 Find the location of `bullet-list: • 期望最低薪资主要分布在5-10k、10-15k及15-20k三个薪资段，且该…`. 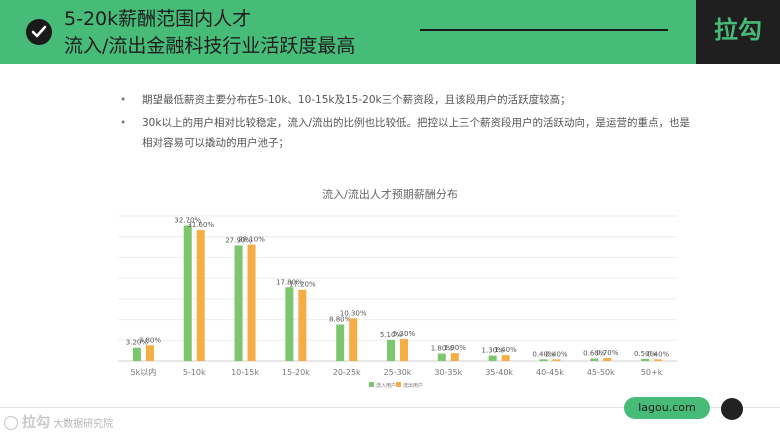

bullet-list: • 期望最低薪资主要分布在5-10k、10-15k及15-20k三个薪资段，且该… is located at coordinates (410, 123).